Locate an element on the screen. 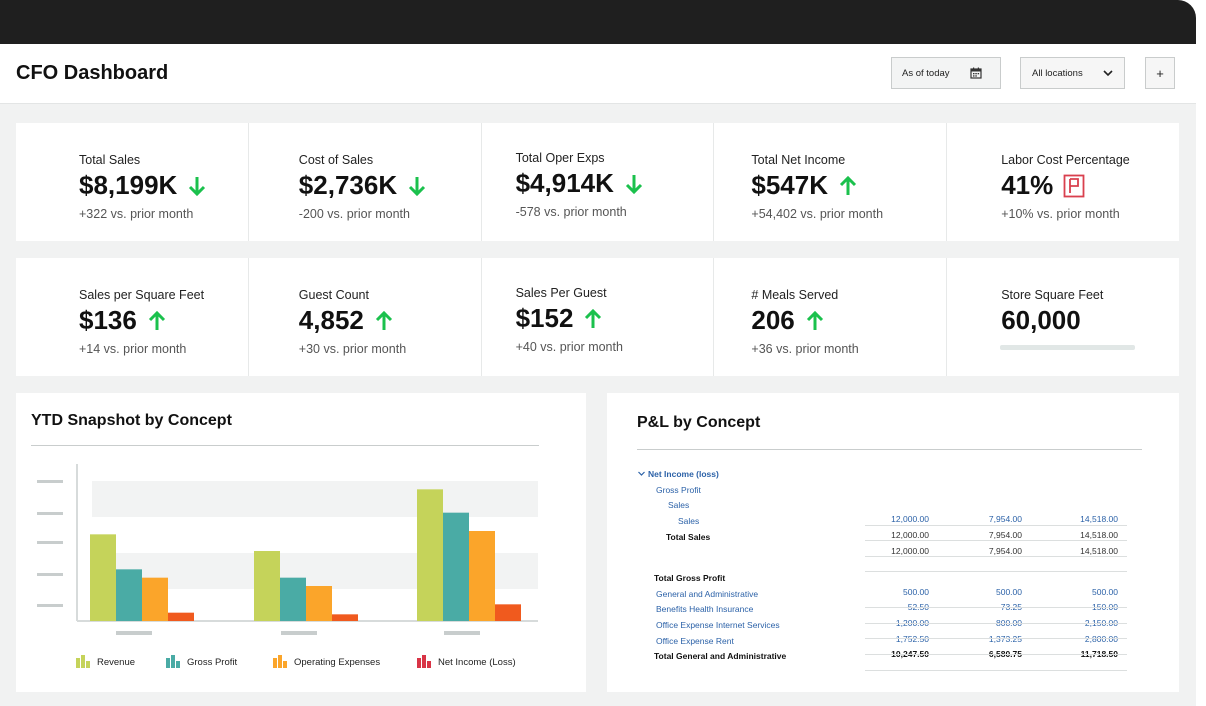 The width and height of the screenshot is (1206, 706). pl-row-label: Total Sales is located at coordinates (688, 537).